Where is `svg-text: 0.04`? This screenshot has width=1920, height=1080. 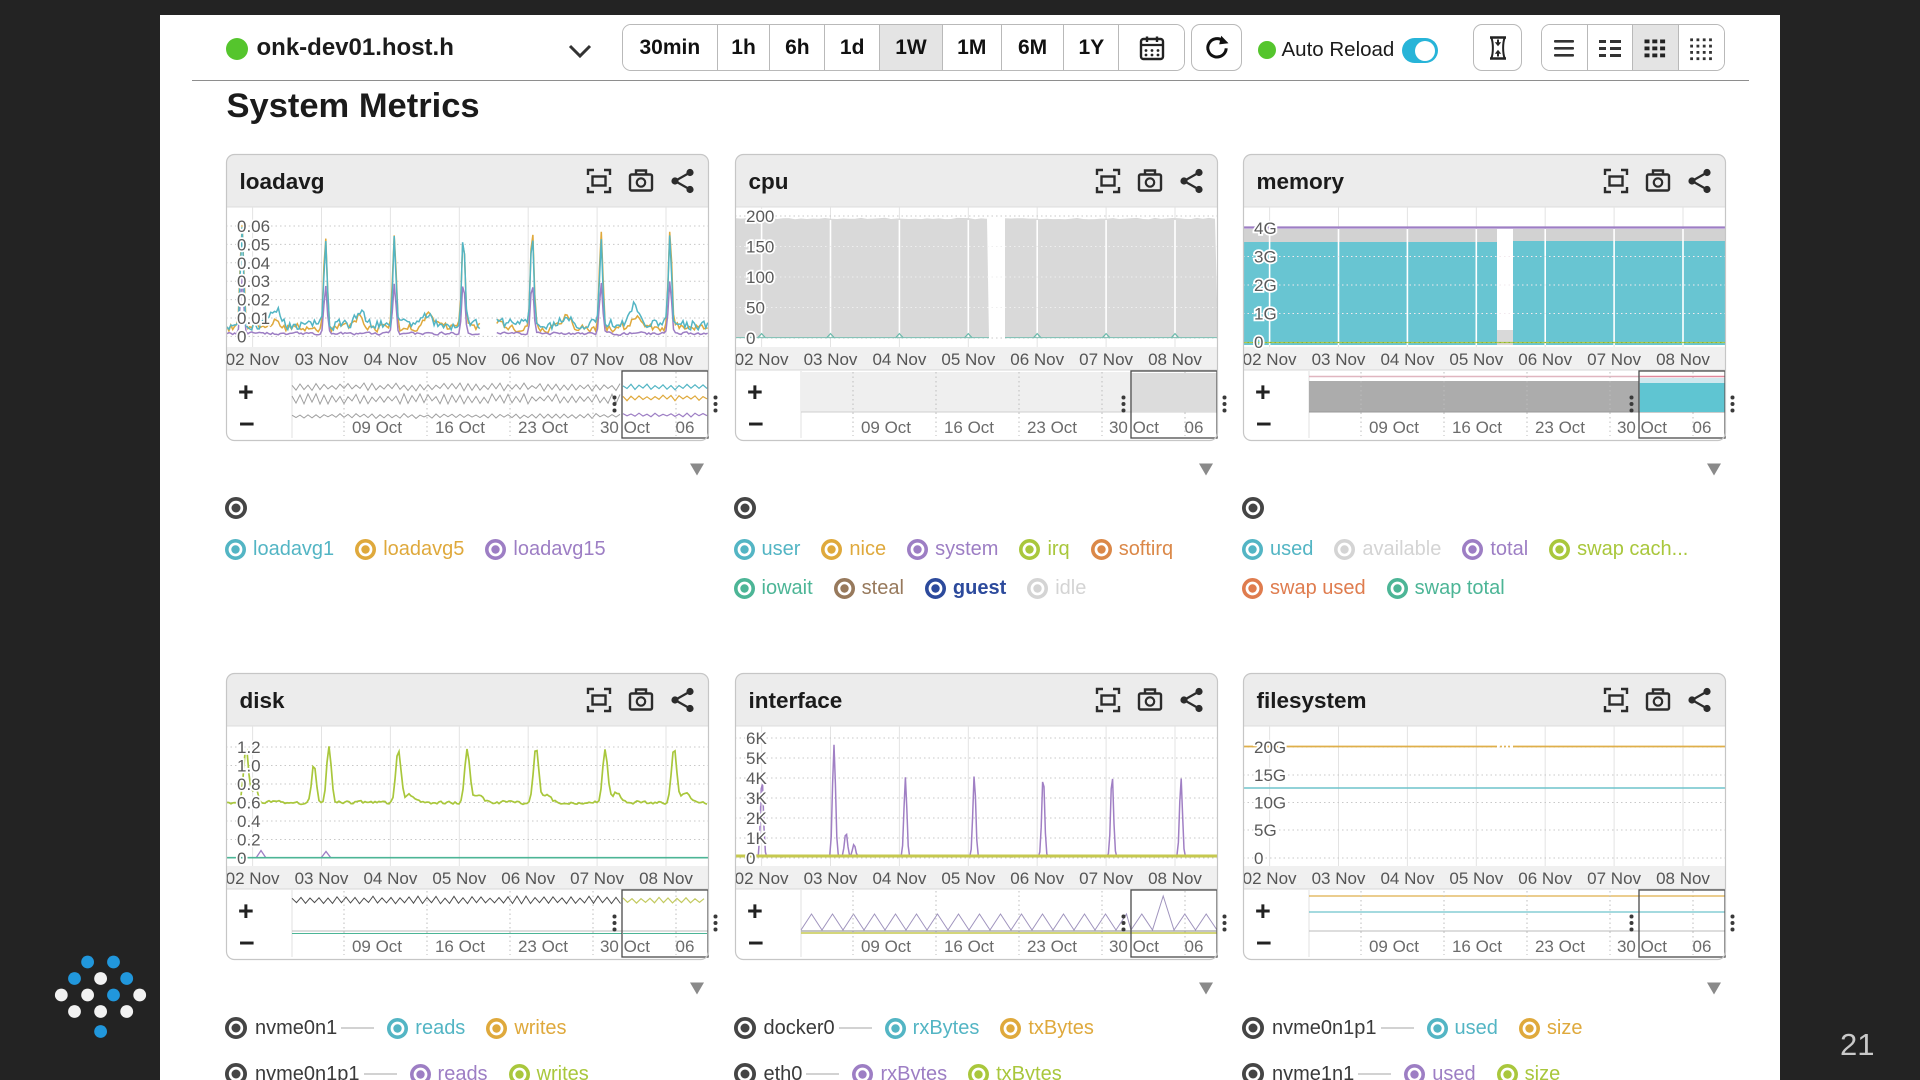
svg-text: 0.04 is located at coordinates (253, 263).